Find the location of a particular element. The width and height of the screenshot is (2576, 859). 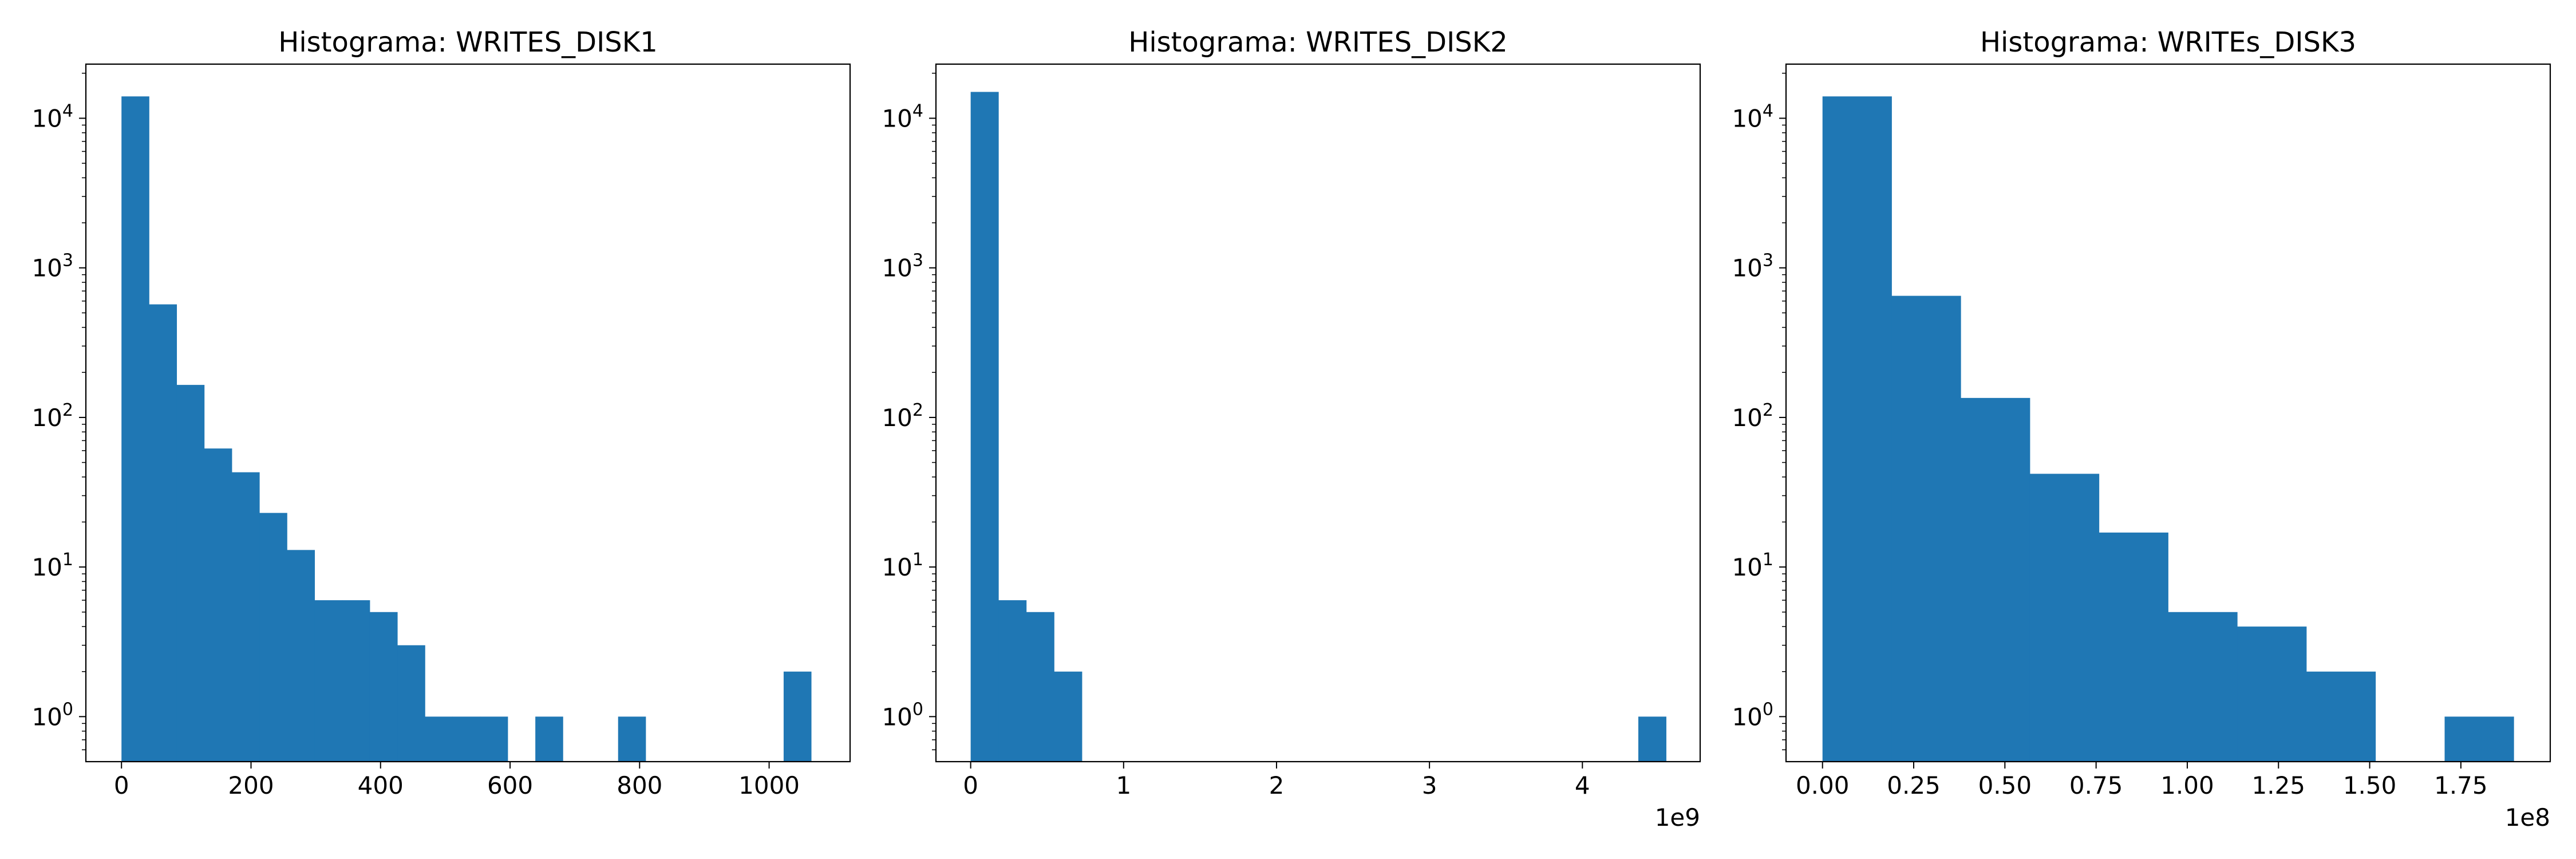

x-tick-label: 1.75 is located at coordinates (2461, 785).